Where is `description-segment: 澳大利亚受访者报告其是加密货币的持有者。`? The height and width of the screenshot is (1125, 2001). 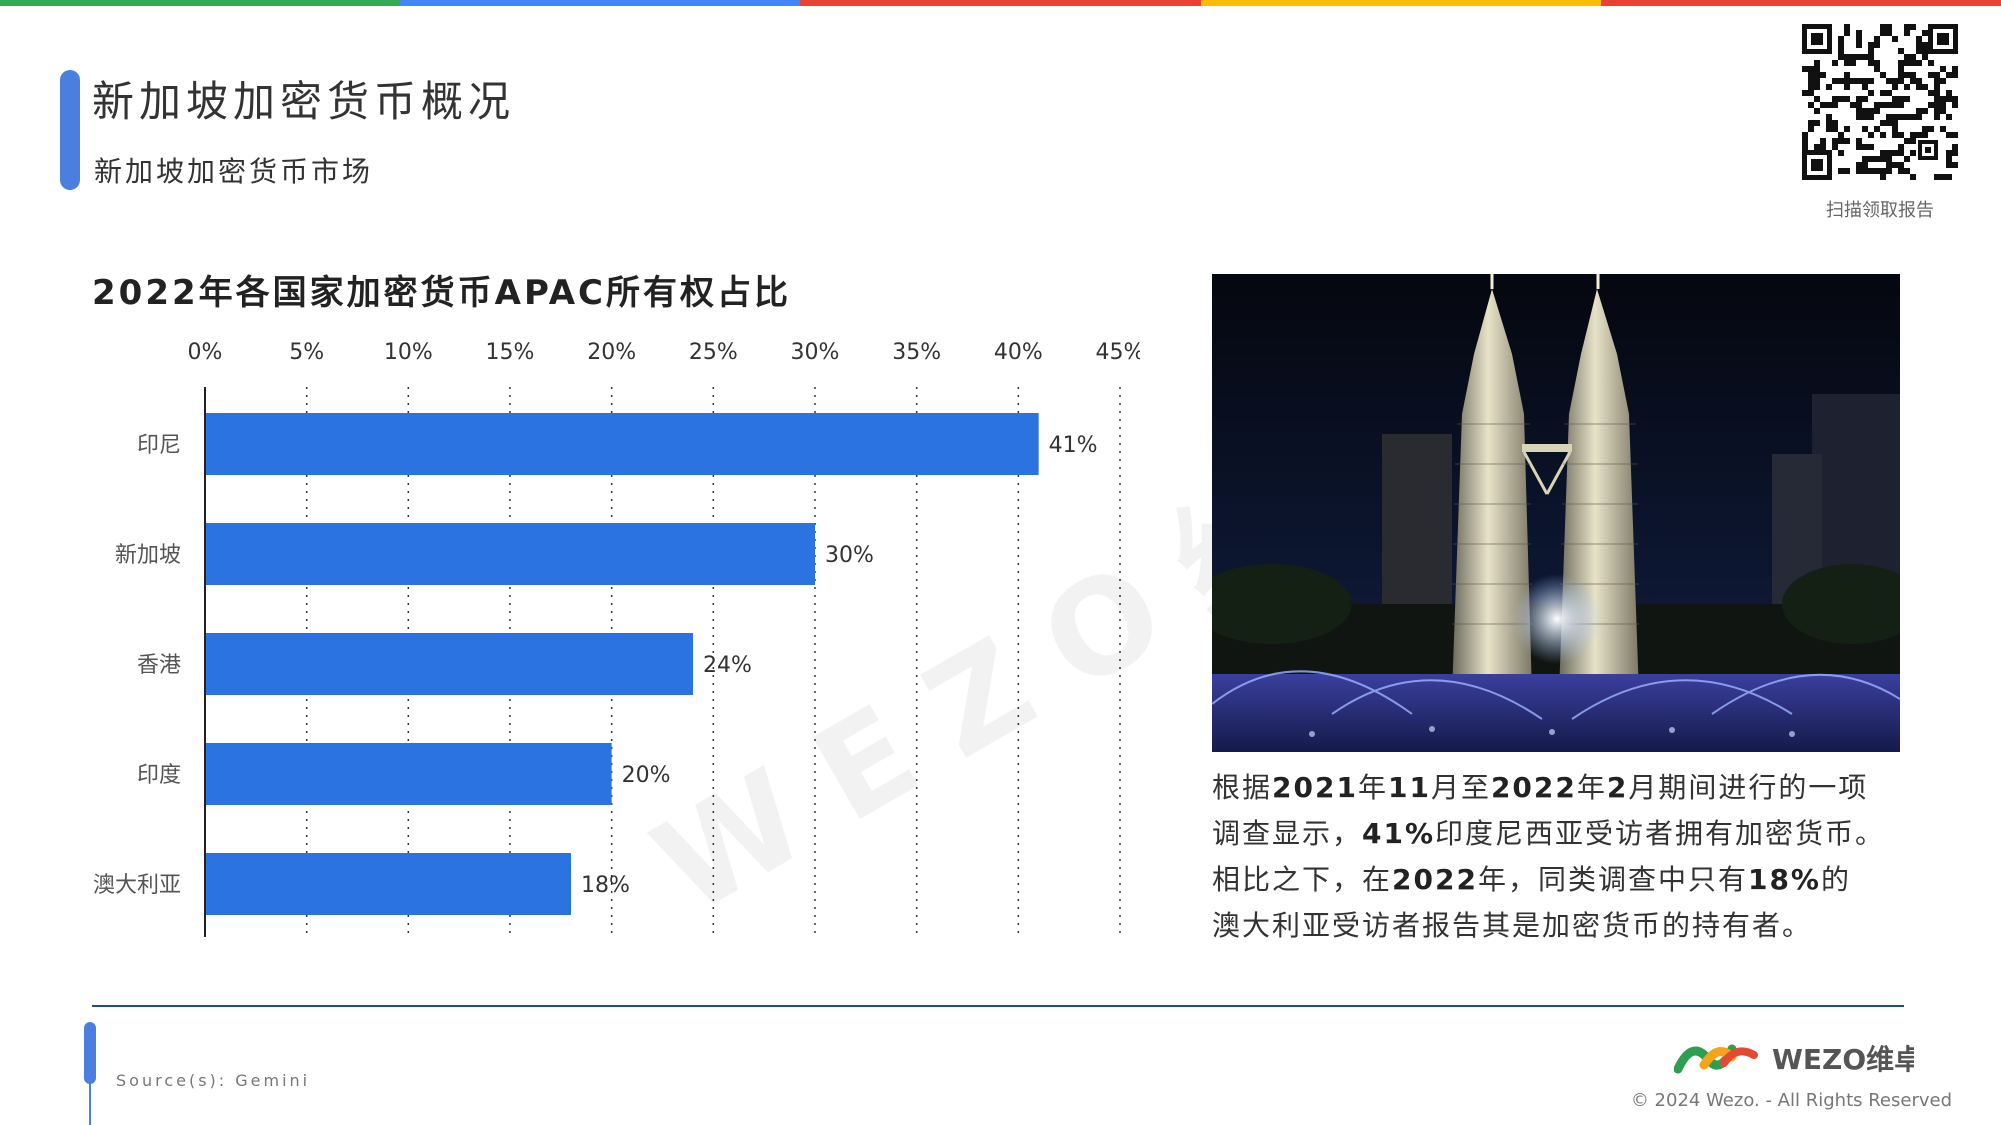
description-segment: 澳大利亚受访者报告其是加密货币的持有者。 is located at coordinates (1512, 925).